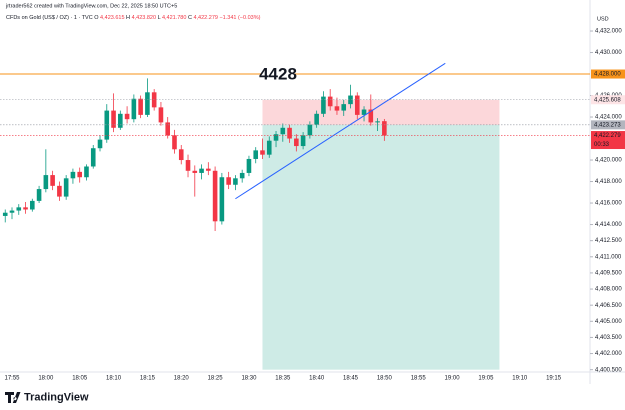  What do you see at coordinates (278, 74) in the screenshot?
I see `hline-label-bg` at bounding box center [278, 74].